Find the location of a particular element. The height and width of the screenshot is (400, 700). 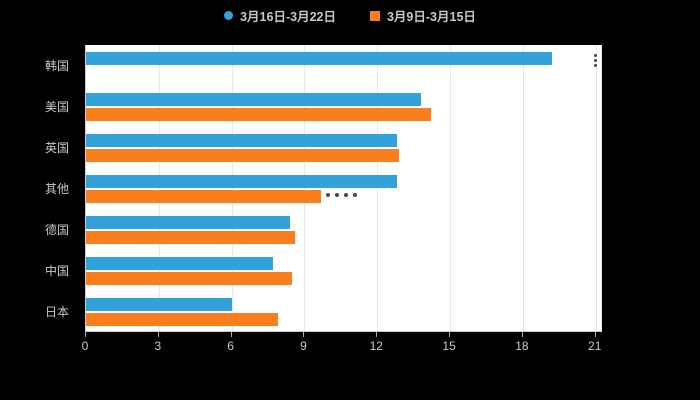

legend-item-mar16-22: 3月16日-3月22日 is located at coordinates (280, 15).